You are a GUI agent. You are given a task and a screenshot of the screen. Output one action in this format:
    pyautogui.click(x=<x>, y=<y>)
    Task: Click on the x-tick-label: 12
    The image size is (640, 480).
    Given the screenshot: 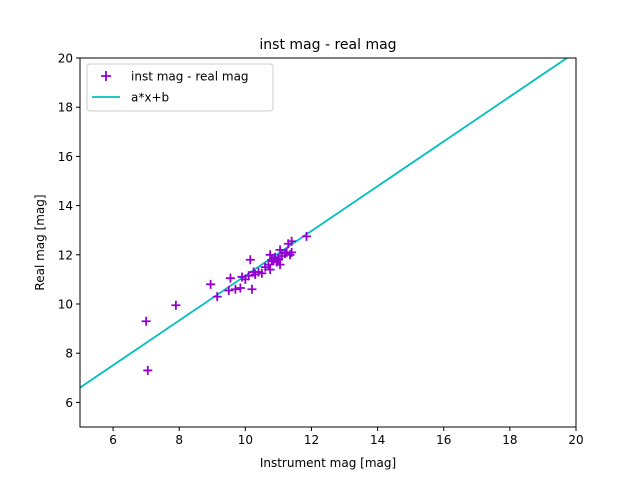 What is the action you would take?
    pyautogui.click(x=311, y=440)
    